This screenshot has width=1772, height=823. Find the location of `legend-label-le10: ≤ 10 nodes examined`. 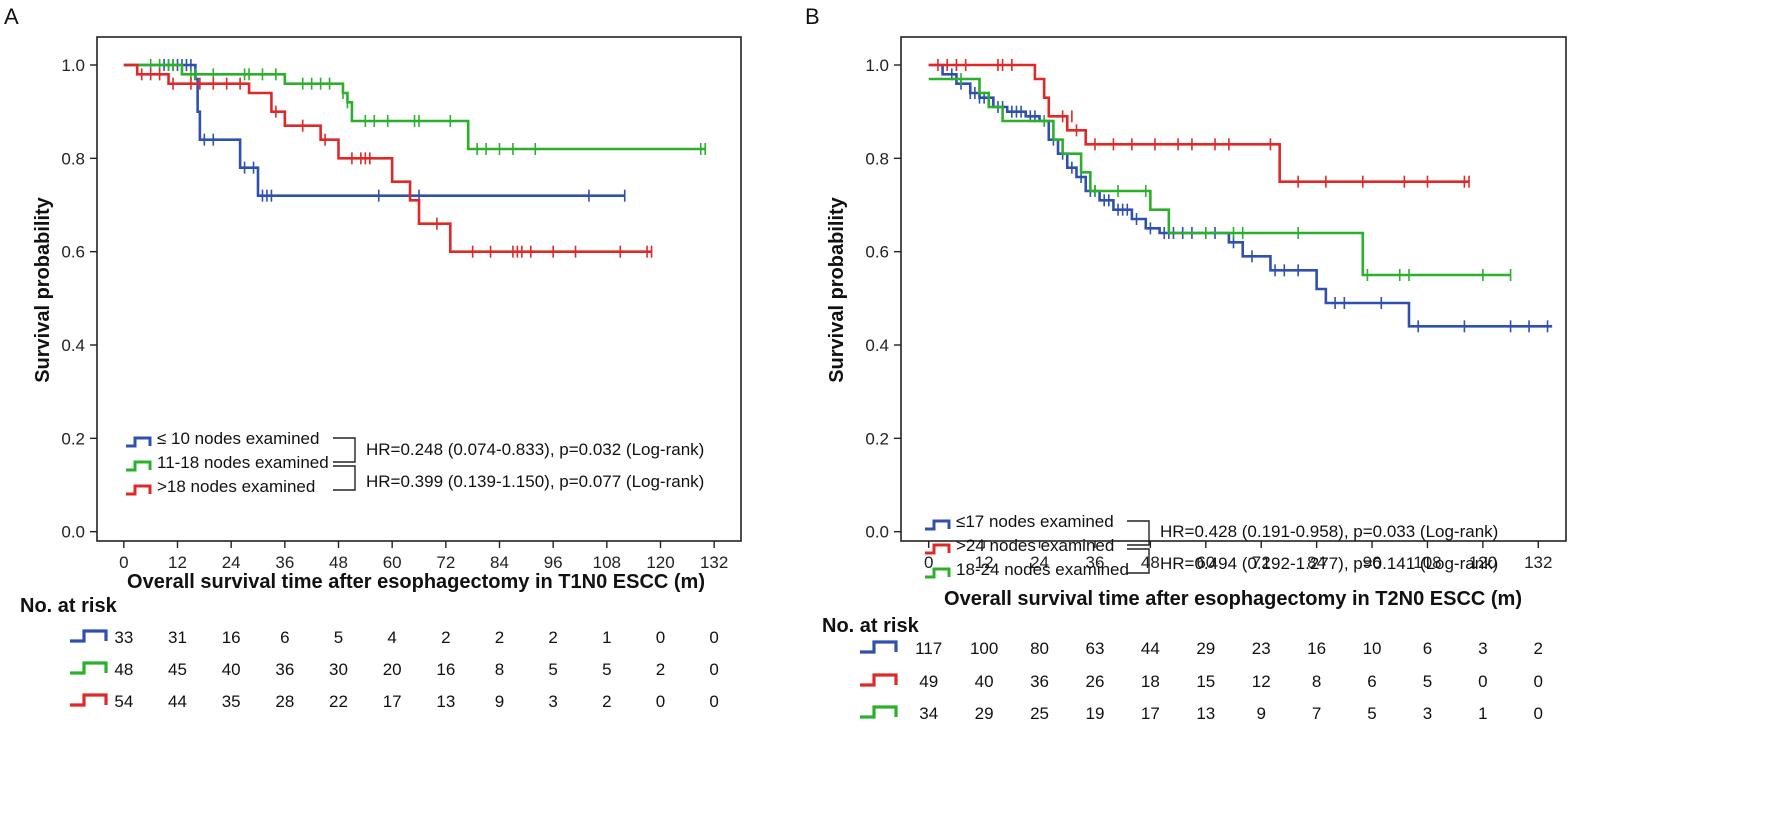

legend-label-le10: ≤ 10 nodes examined is located at coordinates (238, 438).